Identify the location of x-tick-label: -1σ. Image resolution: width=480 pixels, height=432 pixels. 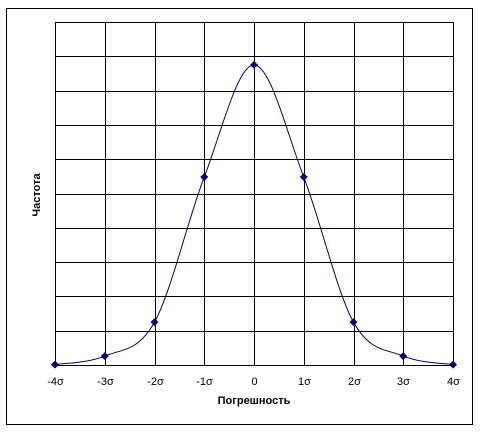
(204, 382).